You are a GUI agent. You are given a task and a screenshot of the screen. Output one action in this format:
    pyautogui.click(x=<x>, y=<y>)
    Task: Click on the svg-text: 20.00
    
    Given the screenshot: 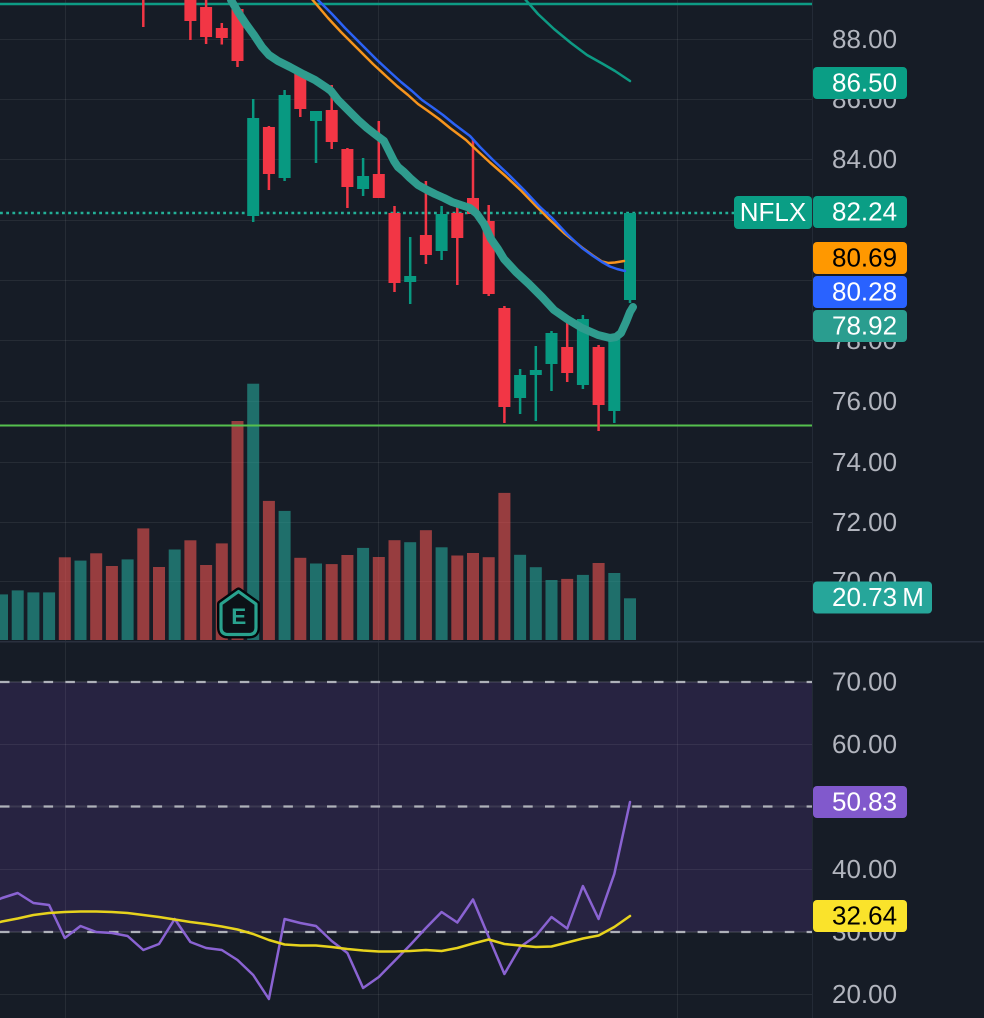 What is the action you would take?
    pyautogui.click(x=864, y=994)
    